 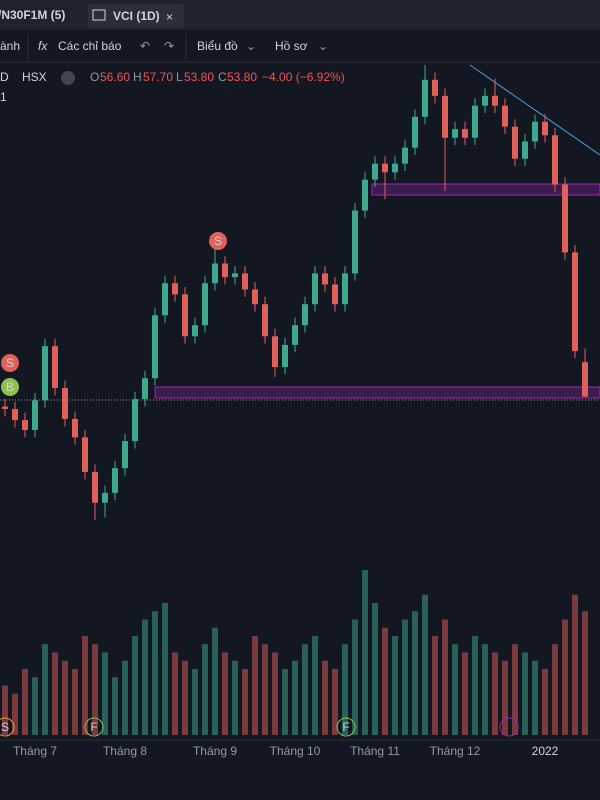 I want to click on o-label: O, so click(x=94, y=77).